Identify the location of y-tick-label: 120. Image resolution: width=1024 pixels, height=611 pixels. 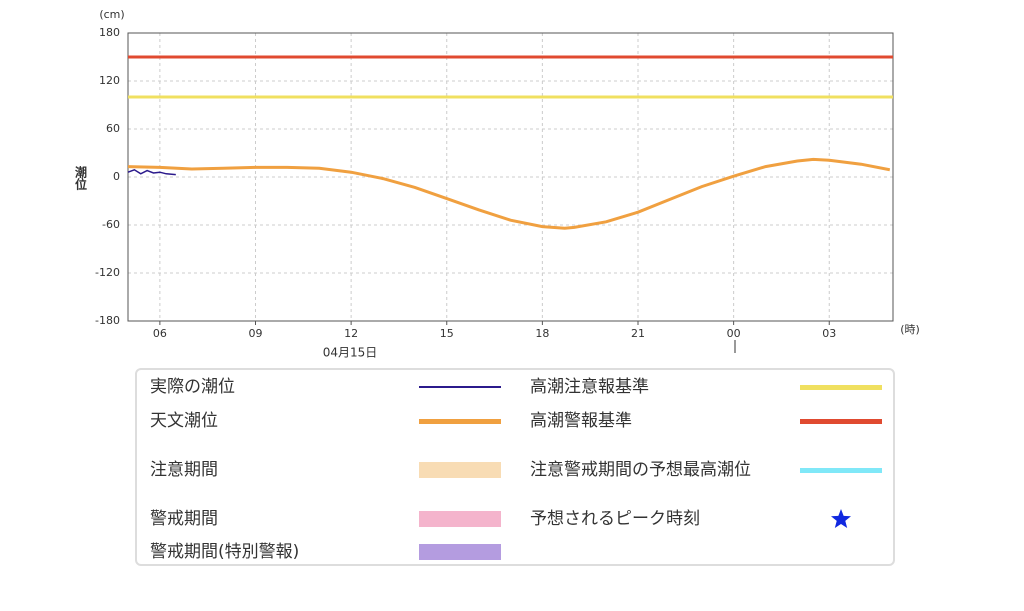
(109, 80).